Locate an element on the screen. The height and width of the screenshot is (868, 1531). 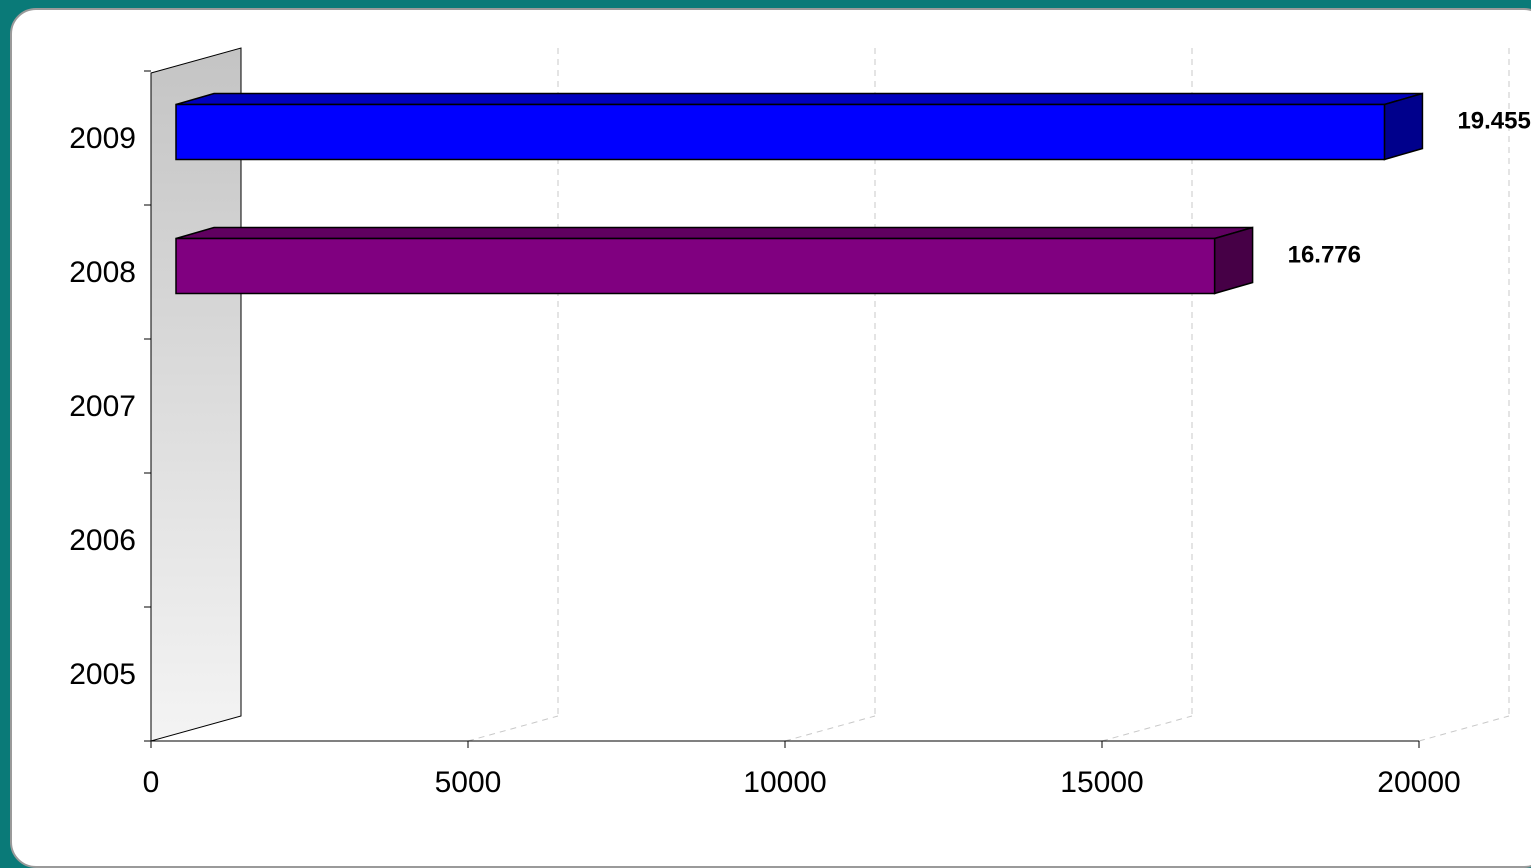
data-label: 16.776 is located at coordinates (1324, 255).